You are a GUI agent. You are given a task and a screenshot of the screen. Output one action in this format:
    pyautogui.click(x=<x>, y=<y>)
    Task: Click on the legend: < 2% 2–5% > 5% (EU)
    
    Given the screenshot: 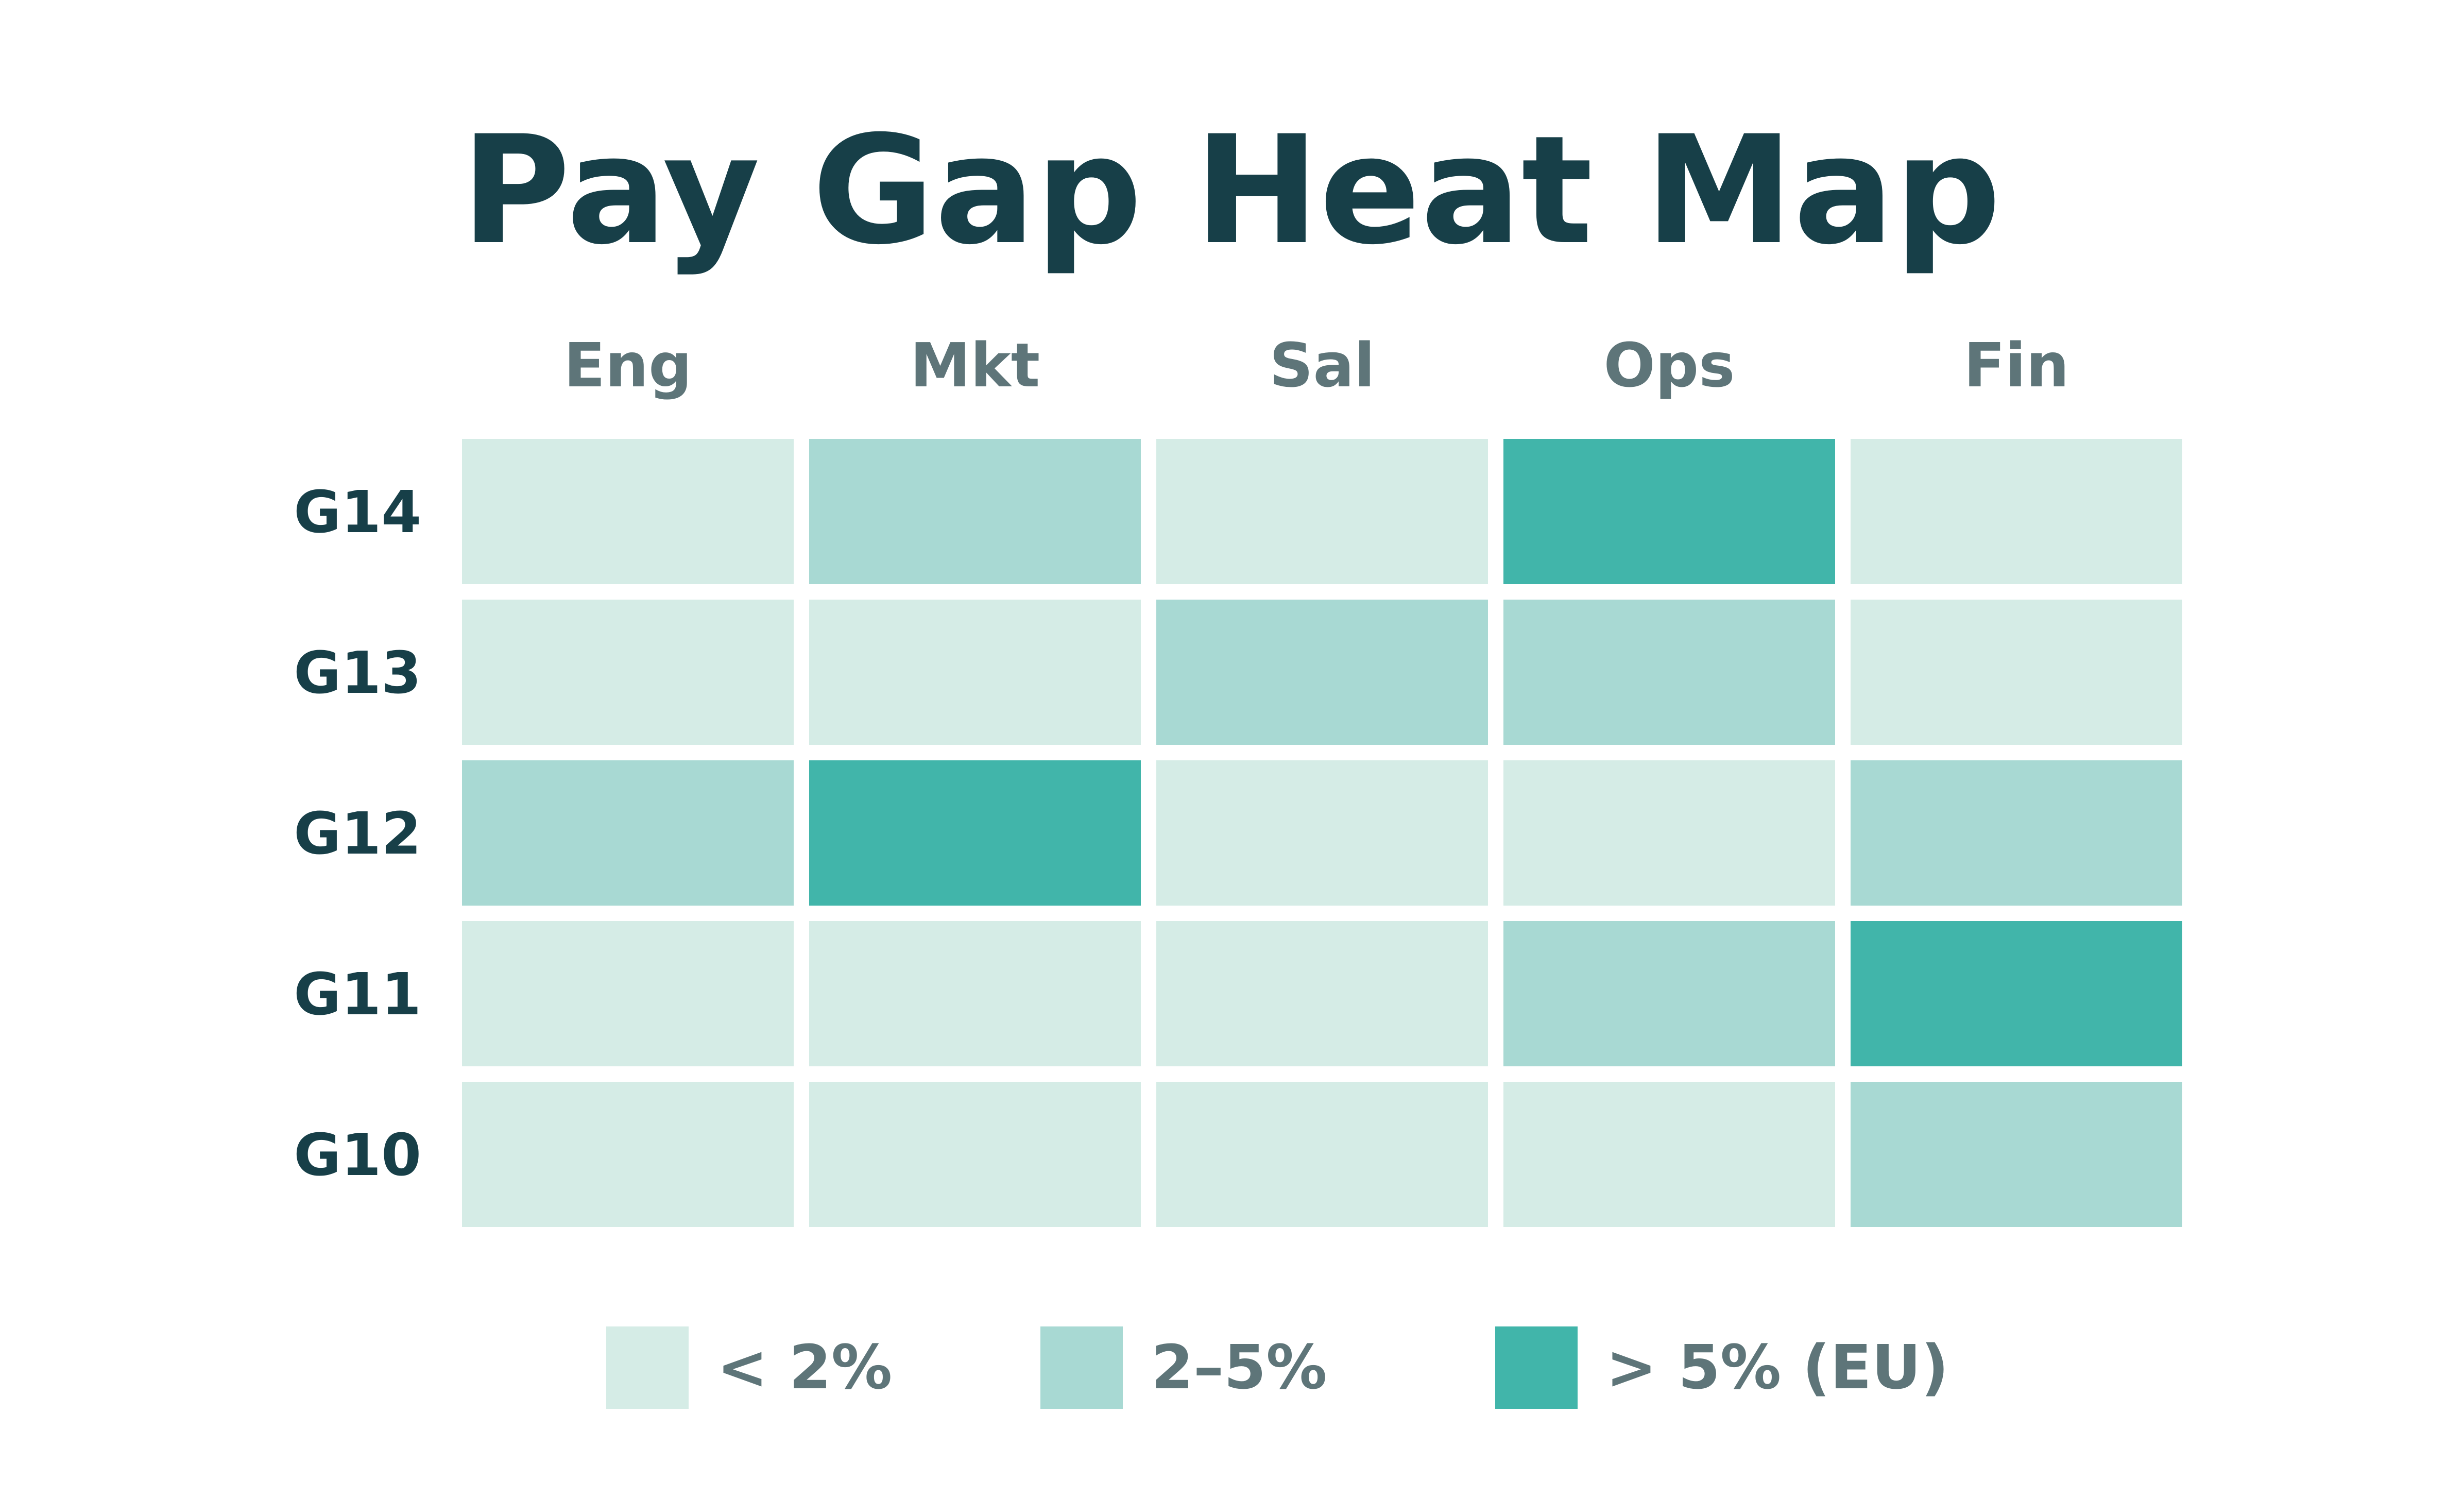 What is the action you would take?
    pyautogui.click(x=1277, y=1367)
    